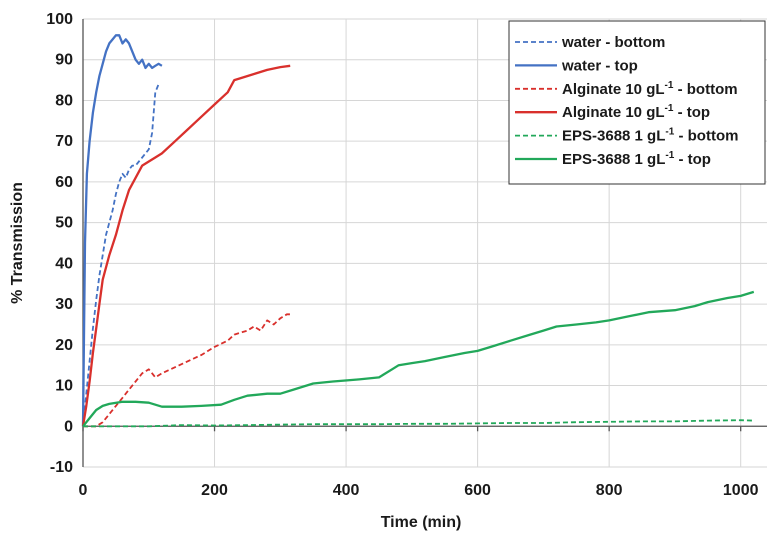  I want to click on y-tick-label: 0, so click(68, 426).